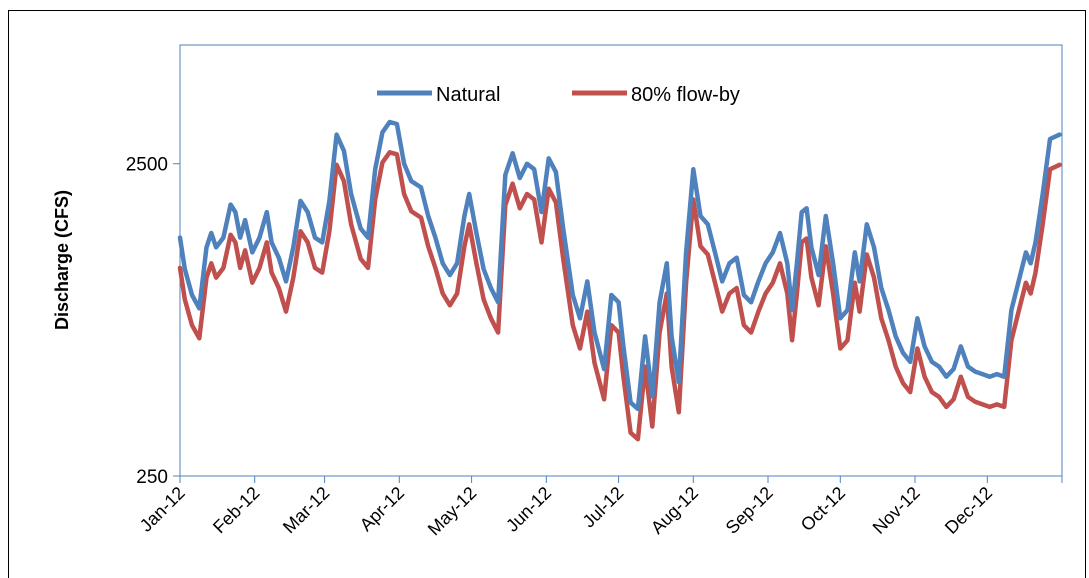  I want to click on x-tick-label: Sep-12, so click(749, 510).